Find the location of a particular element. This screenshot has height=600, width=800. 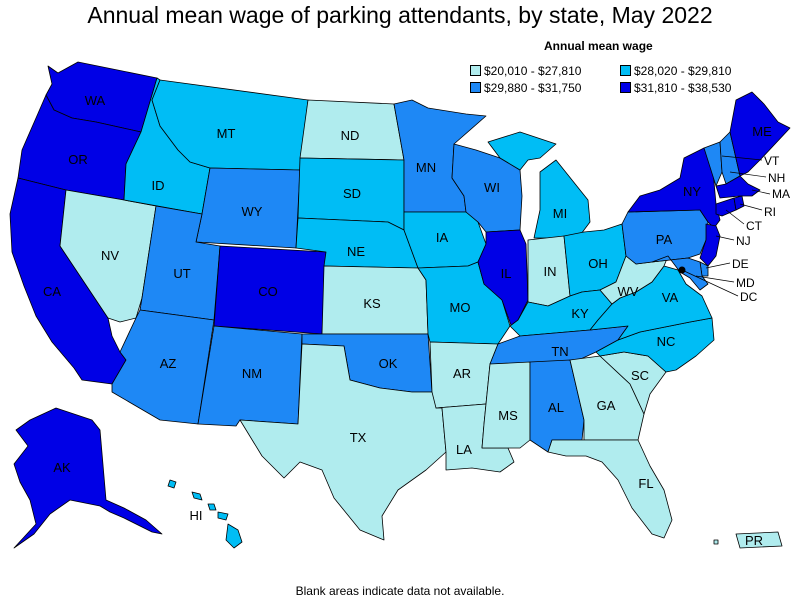

label-TN: TN is located at coordinates (559, 351).